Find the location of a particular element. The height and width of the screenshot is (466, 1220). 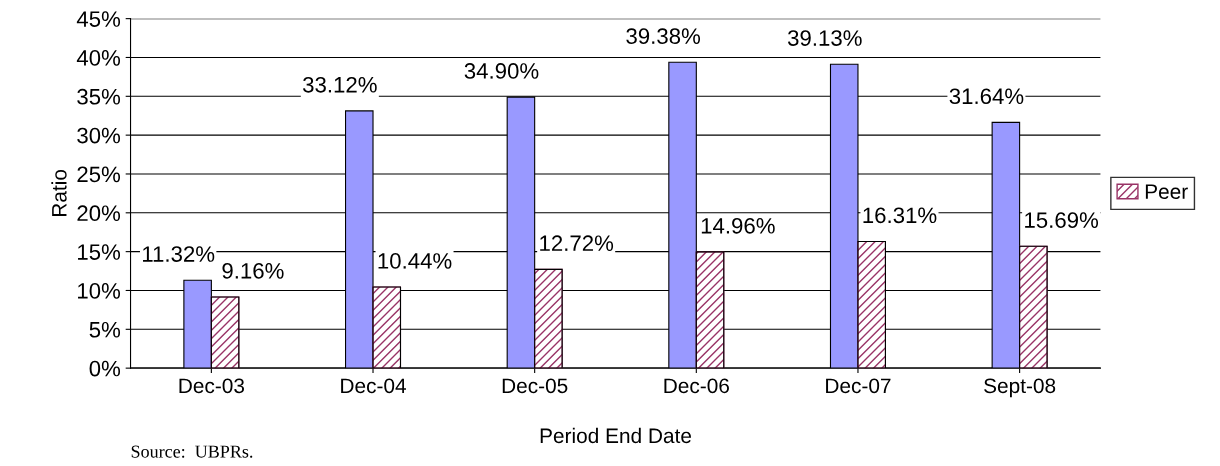

x-tick-label: Dec-06 is located at coordinates (696, 386).